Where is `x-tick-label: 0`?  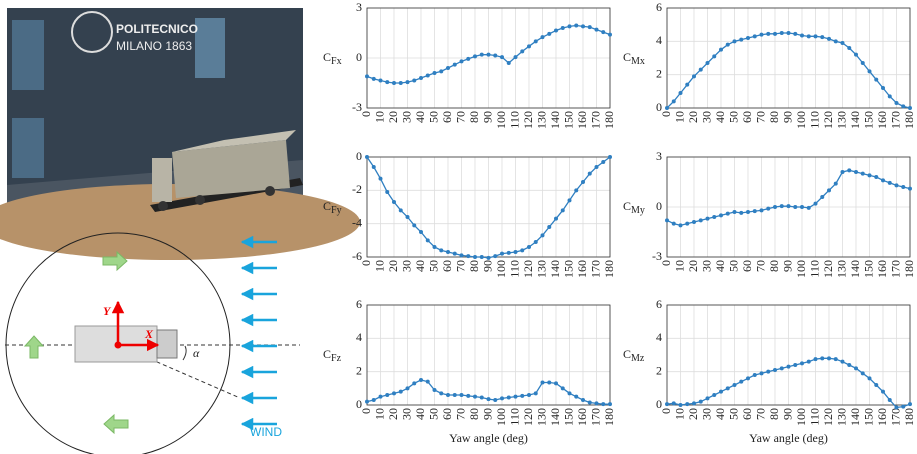 x-tick-label: 0 is located at coordinates (666, 411).